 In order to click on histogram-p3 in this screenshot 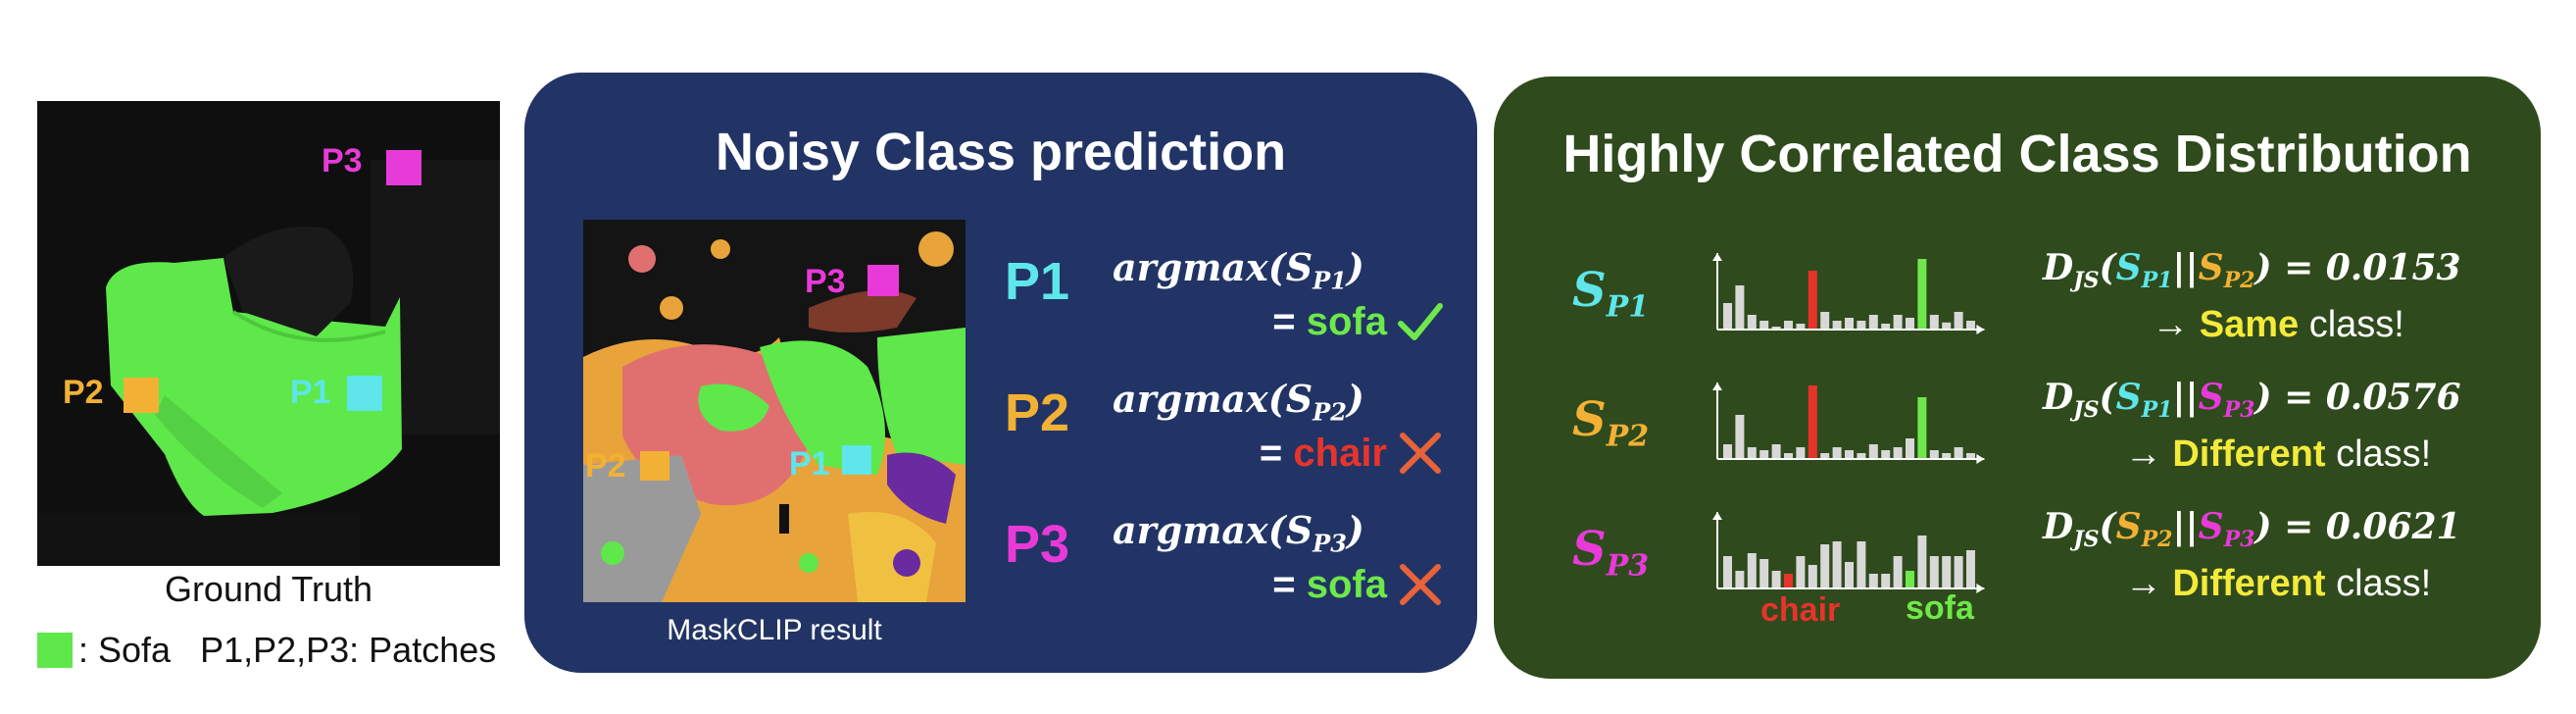, I will do `click(1848, 552)`.